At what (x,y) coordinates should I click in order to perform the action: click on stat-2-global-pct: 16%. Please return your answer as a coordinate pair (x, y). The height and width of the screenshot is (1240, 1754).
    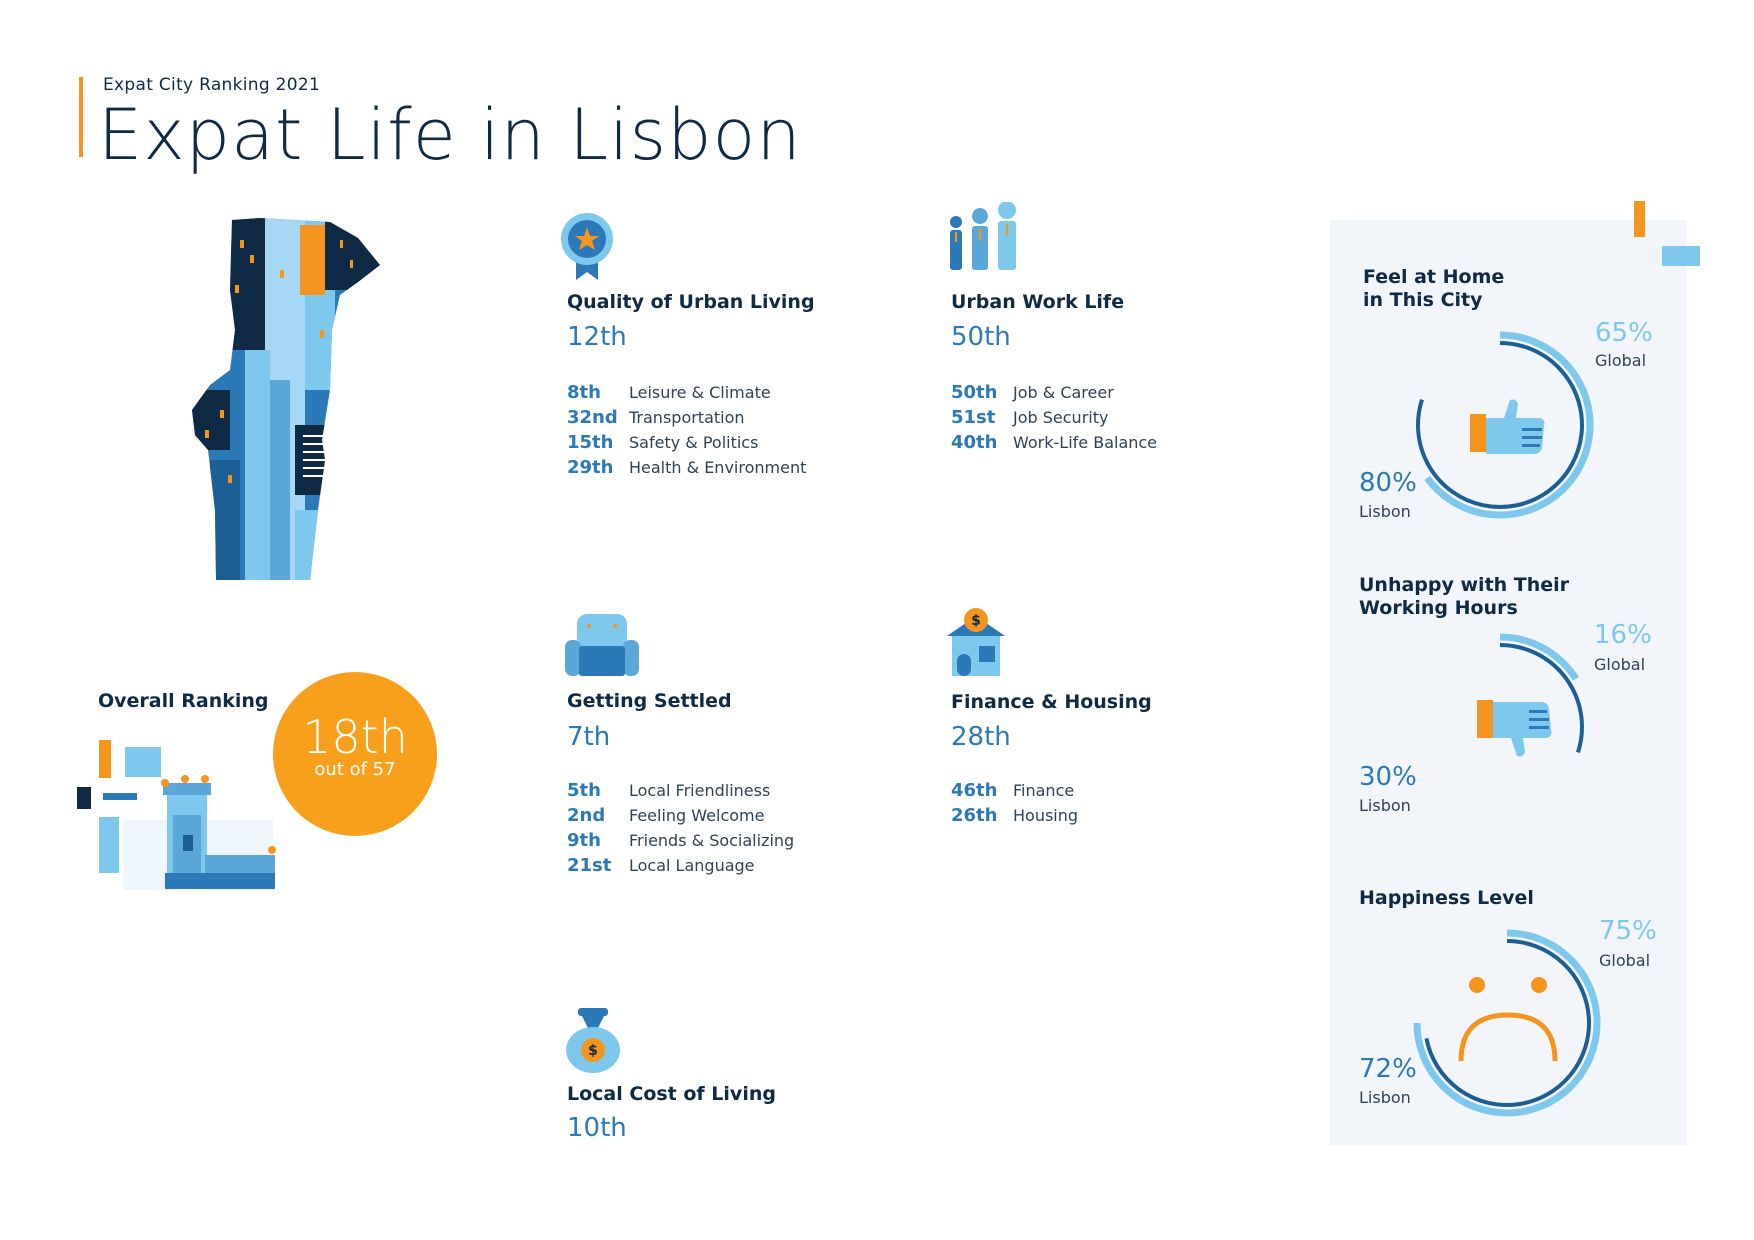
    Looking at the image, I should click on (1623, 635).